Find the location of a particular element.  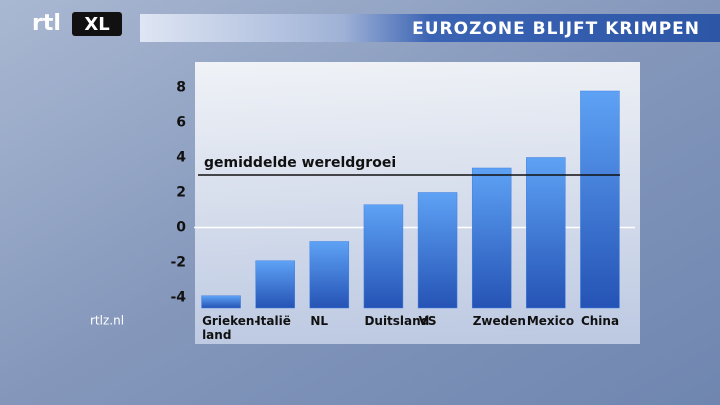

x-tick-label: Duitsland is located at coordinates (397, 321).